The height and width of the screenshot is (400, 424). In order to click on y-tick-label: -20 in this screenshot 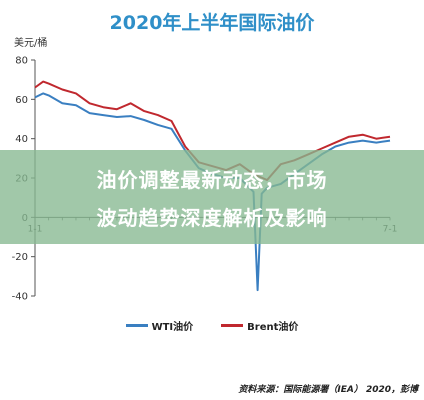, I will do `click(20, 257)`.